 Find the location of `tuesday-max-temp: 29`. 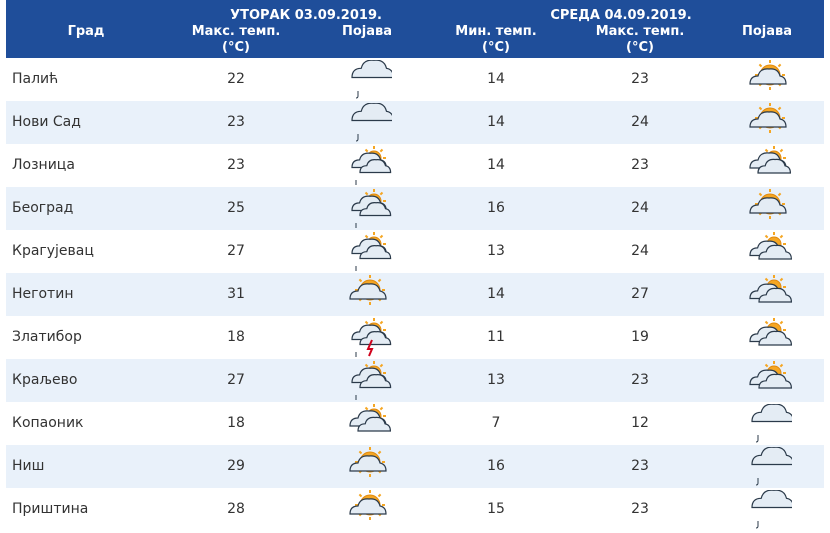

tuesday-max-temp: 29 is located at coordinates (236, 466).